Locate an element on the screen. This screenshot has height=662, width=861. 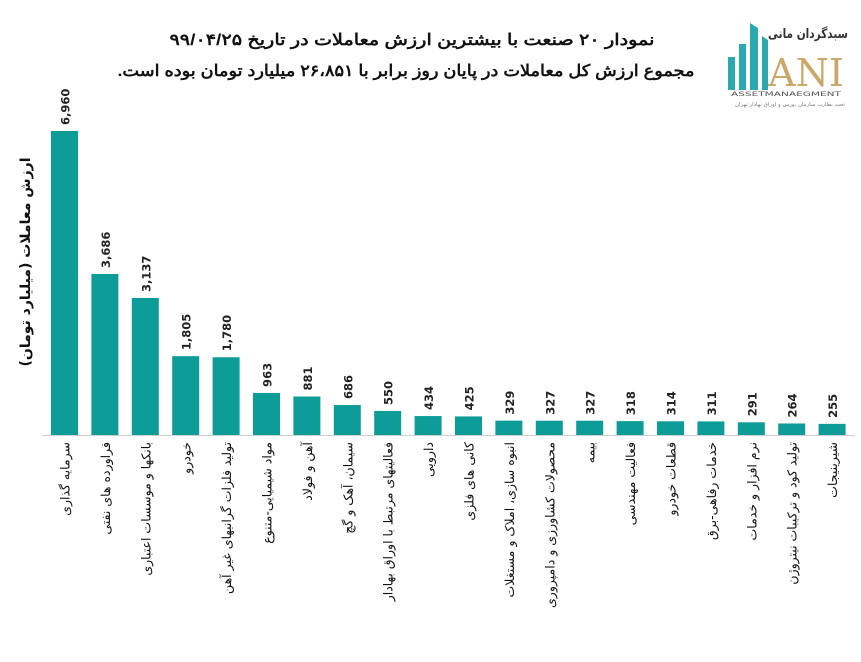
category-label: تولید فلزات گرانبهای غیر آهن is located at coordinates (227, 517).